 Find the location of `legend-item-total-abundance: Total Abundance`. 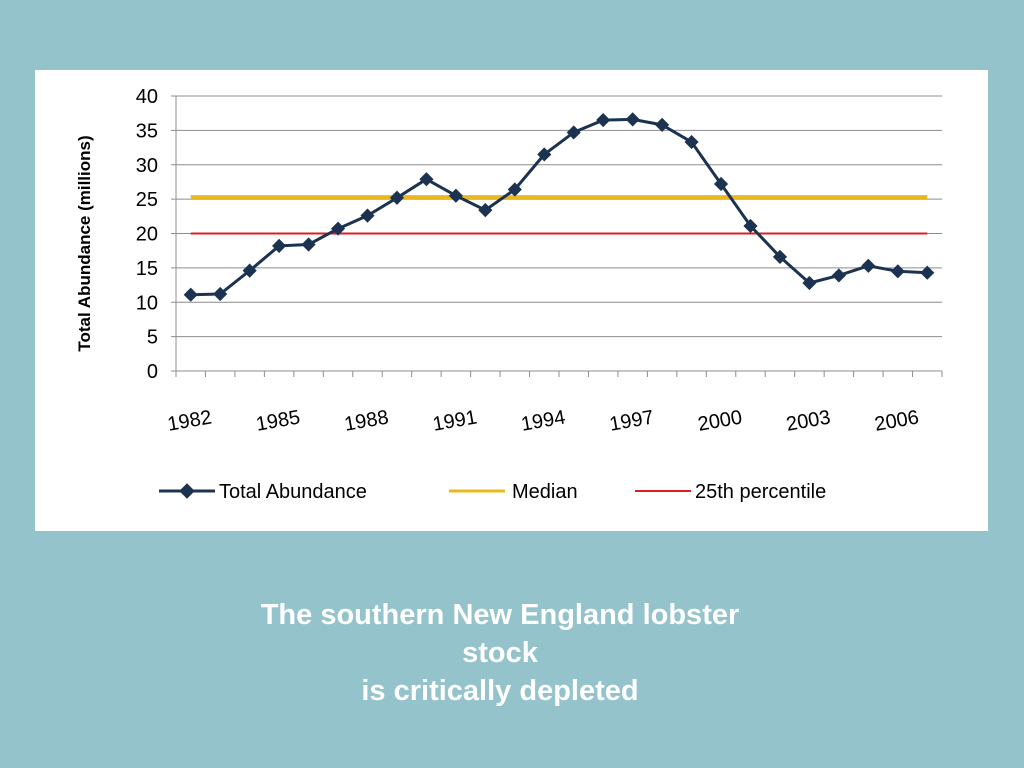

legend-item-total-abundance: Total Abundance is located at coordinates (263, 492).